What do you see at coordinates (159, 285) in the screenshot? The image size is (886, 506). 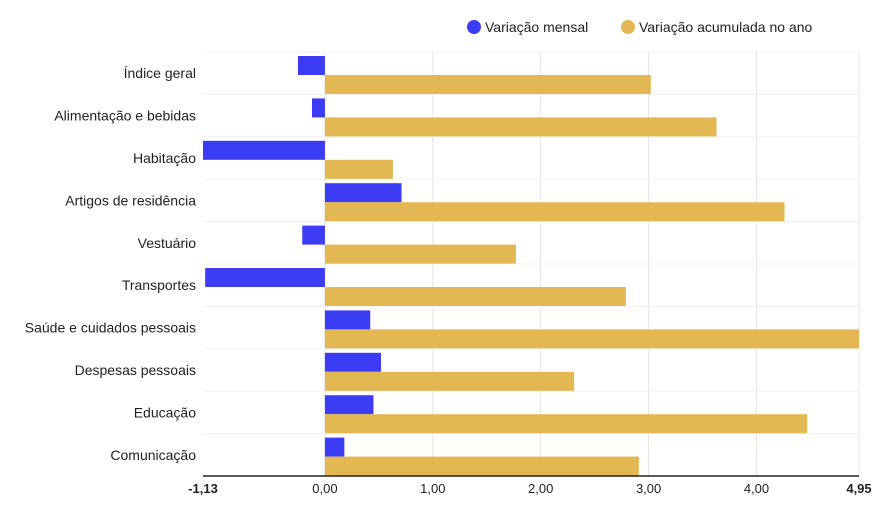 I see `category-label: Transportes` at bounding box center [159, 285].